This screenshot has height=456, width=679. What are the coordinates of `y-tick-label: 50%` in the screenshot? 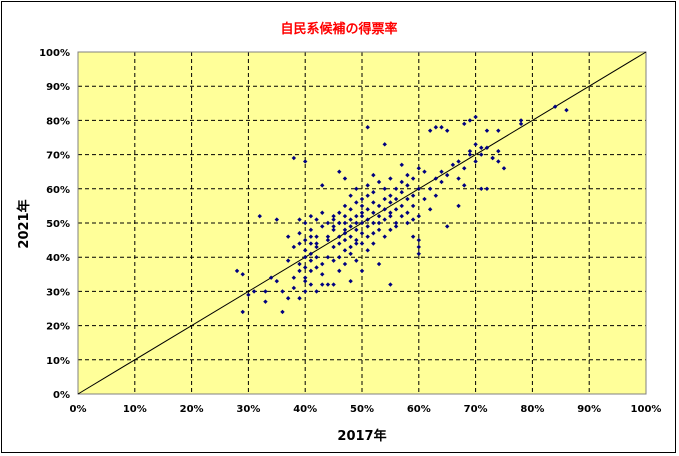 It's located at (58, 224).